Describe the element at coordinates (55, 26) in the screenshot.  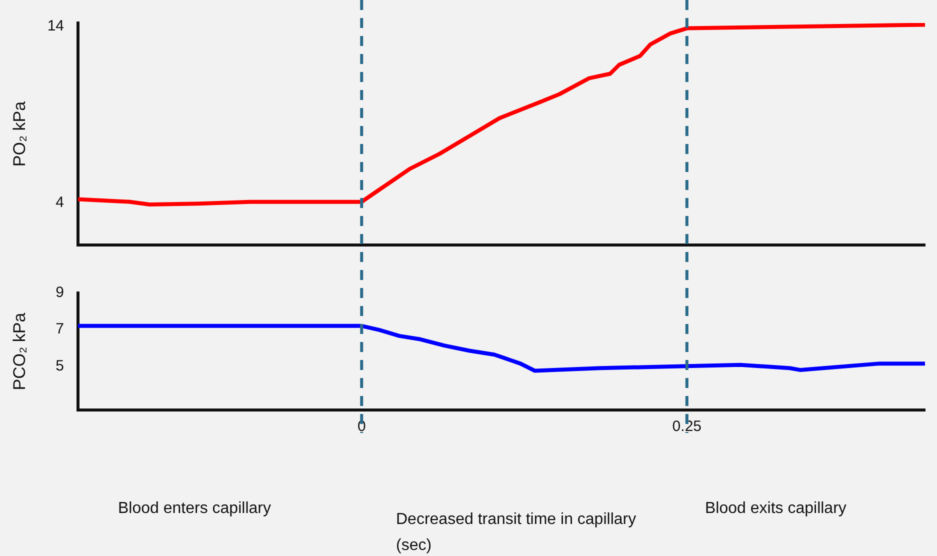
I see `y-tick-label: 14` at that location.